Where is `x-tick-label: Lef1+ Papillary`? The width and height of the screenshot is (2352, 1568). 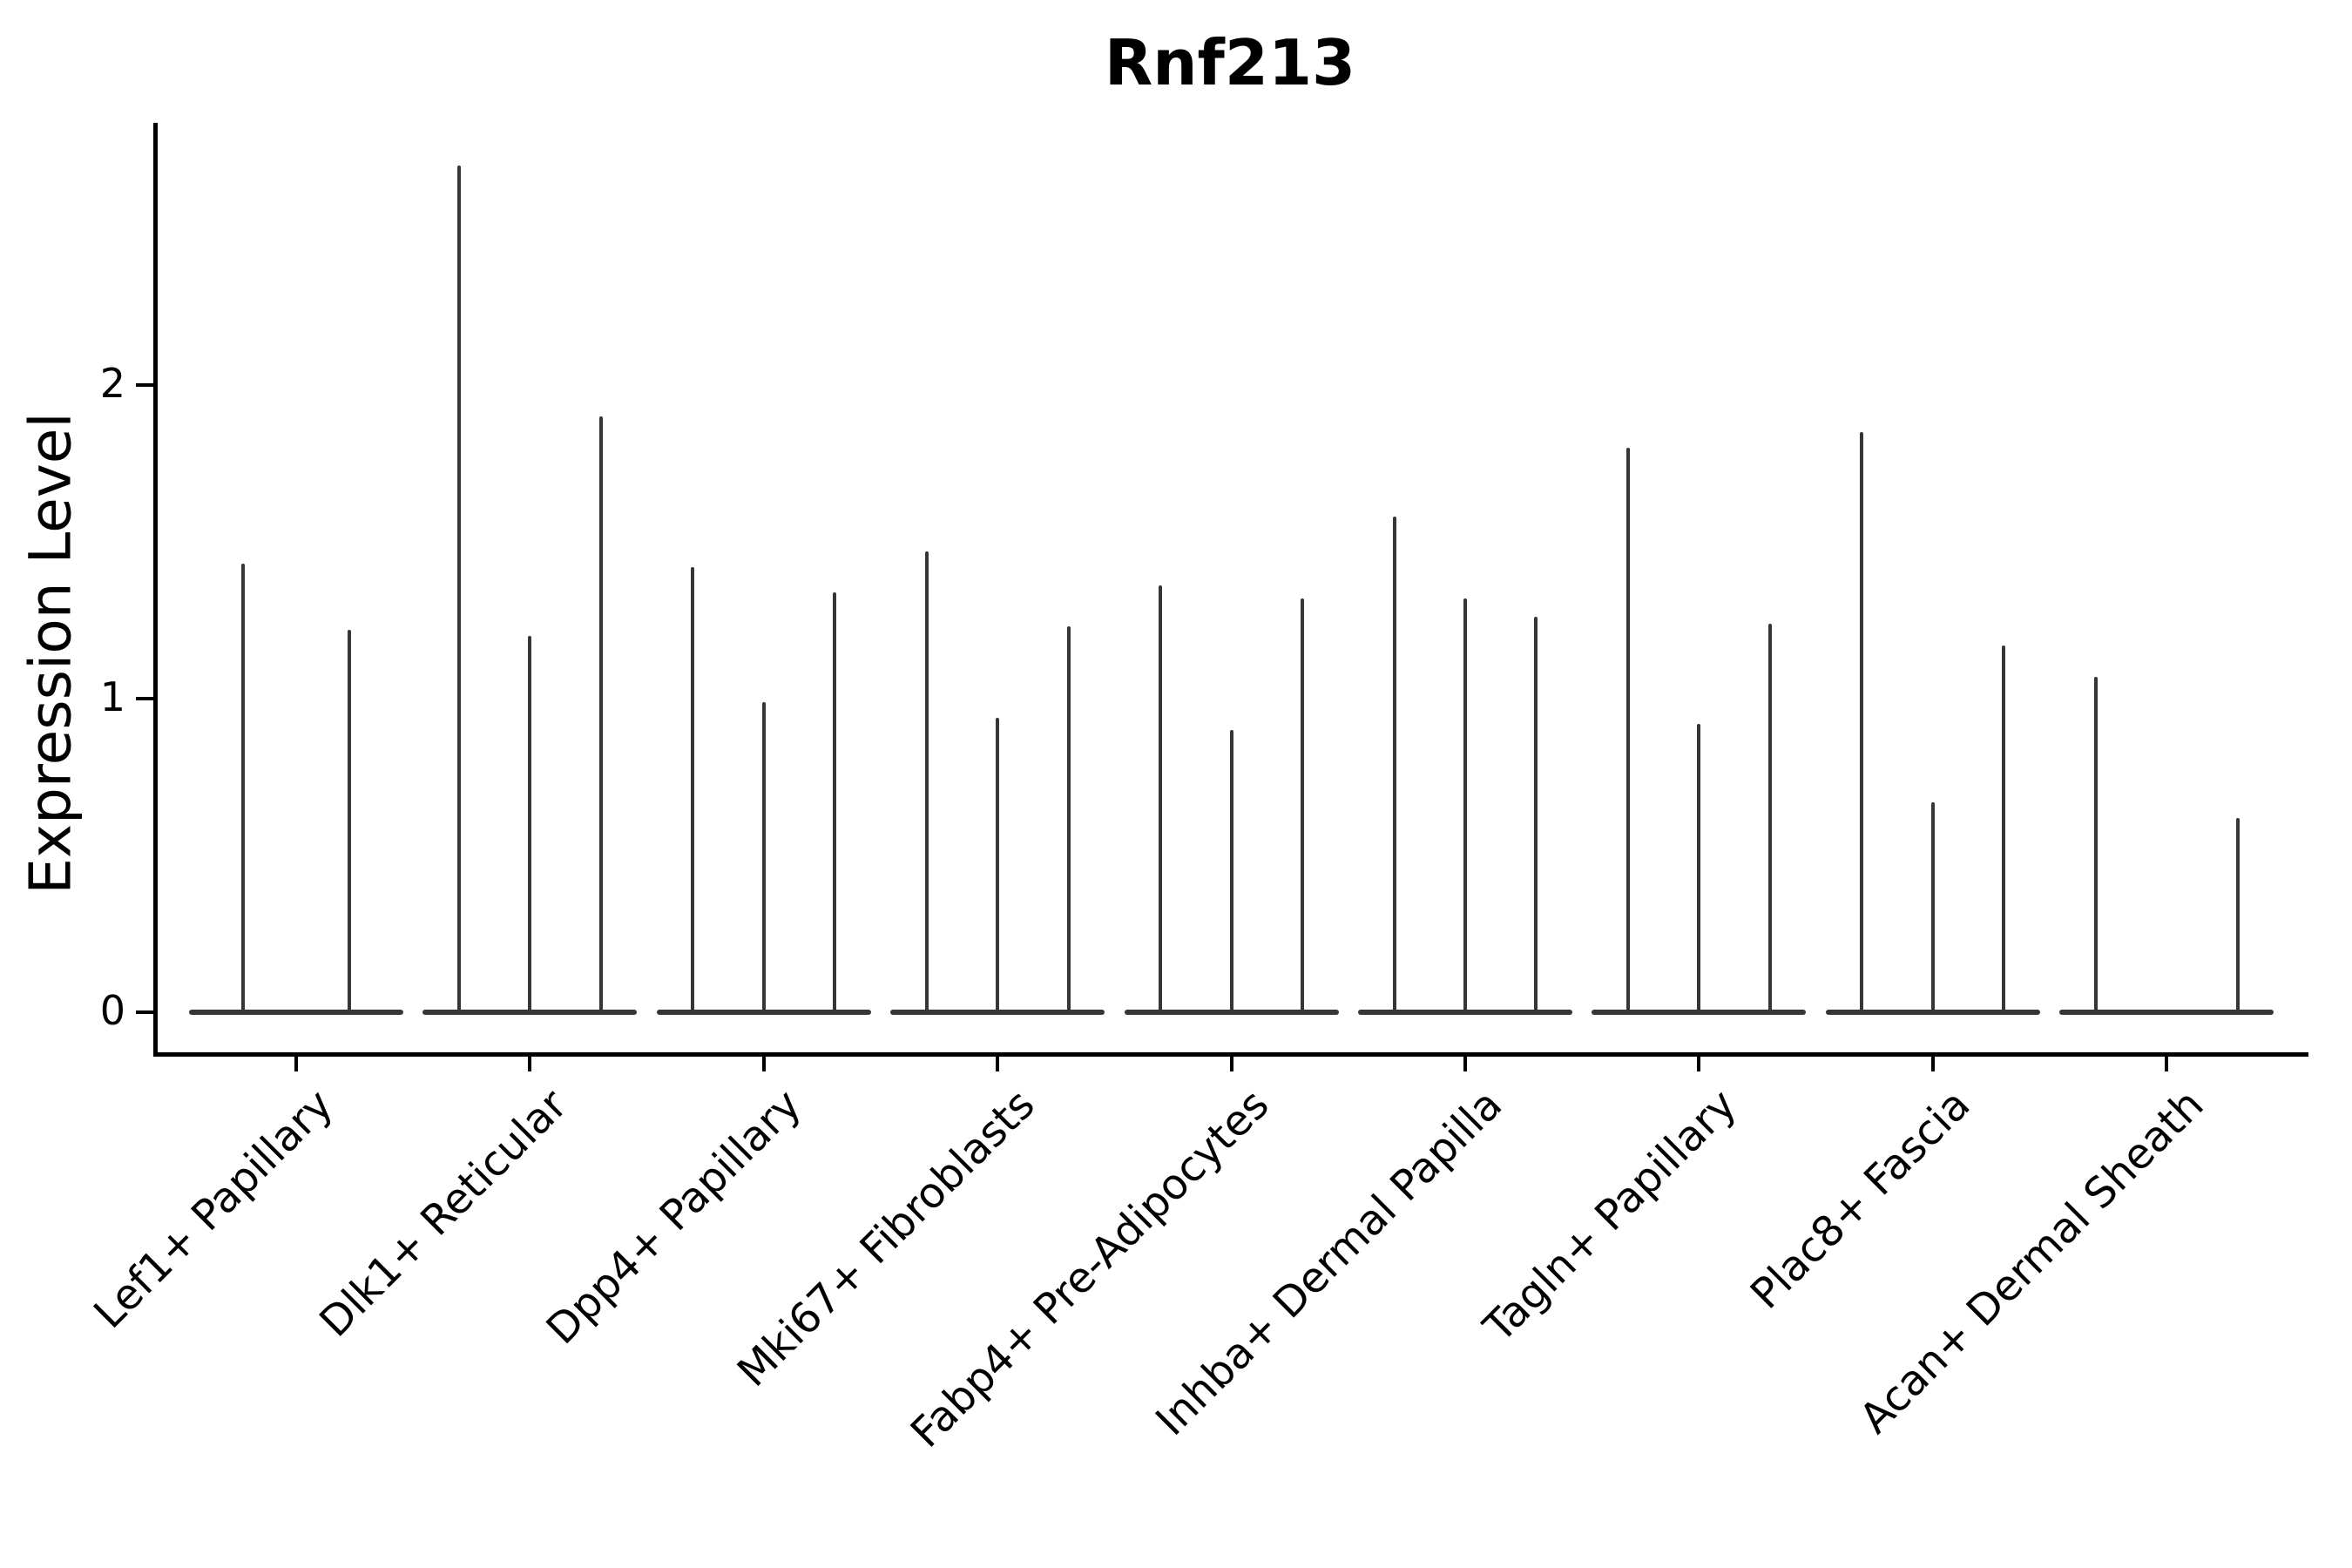
x-tick-label: Lef1+ Papillary is located at coordinates (214, 1209).